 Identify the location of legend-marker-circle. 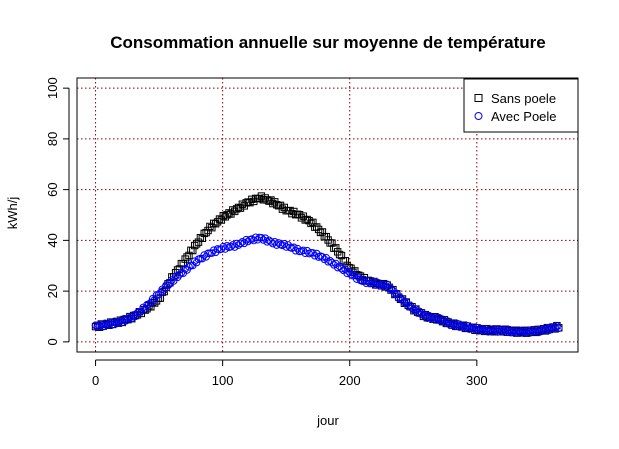
(478, 116).